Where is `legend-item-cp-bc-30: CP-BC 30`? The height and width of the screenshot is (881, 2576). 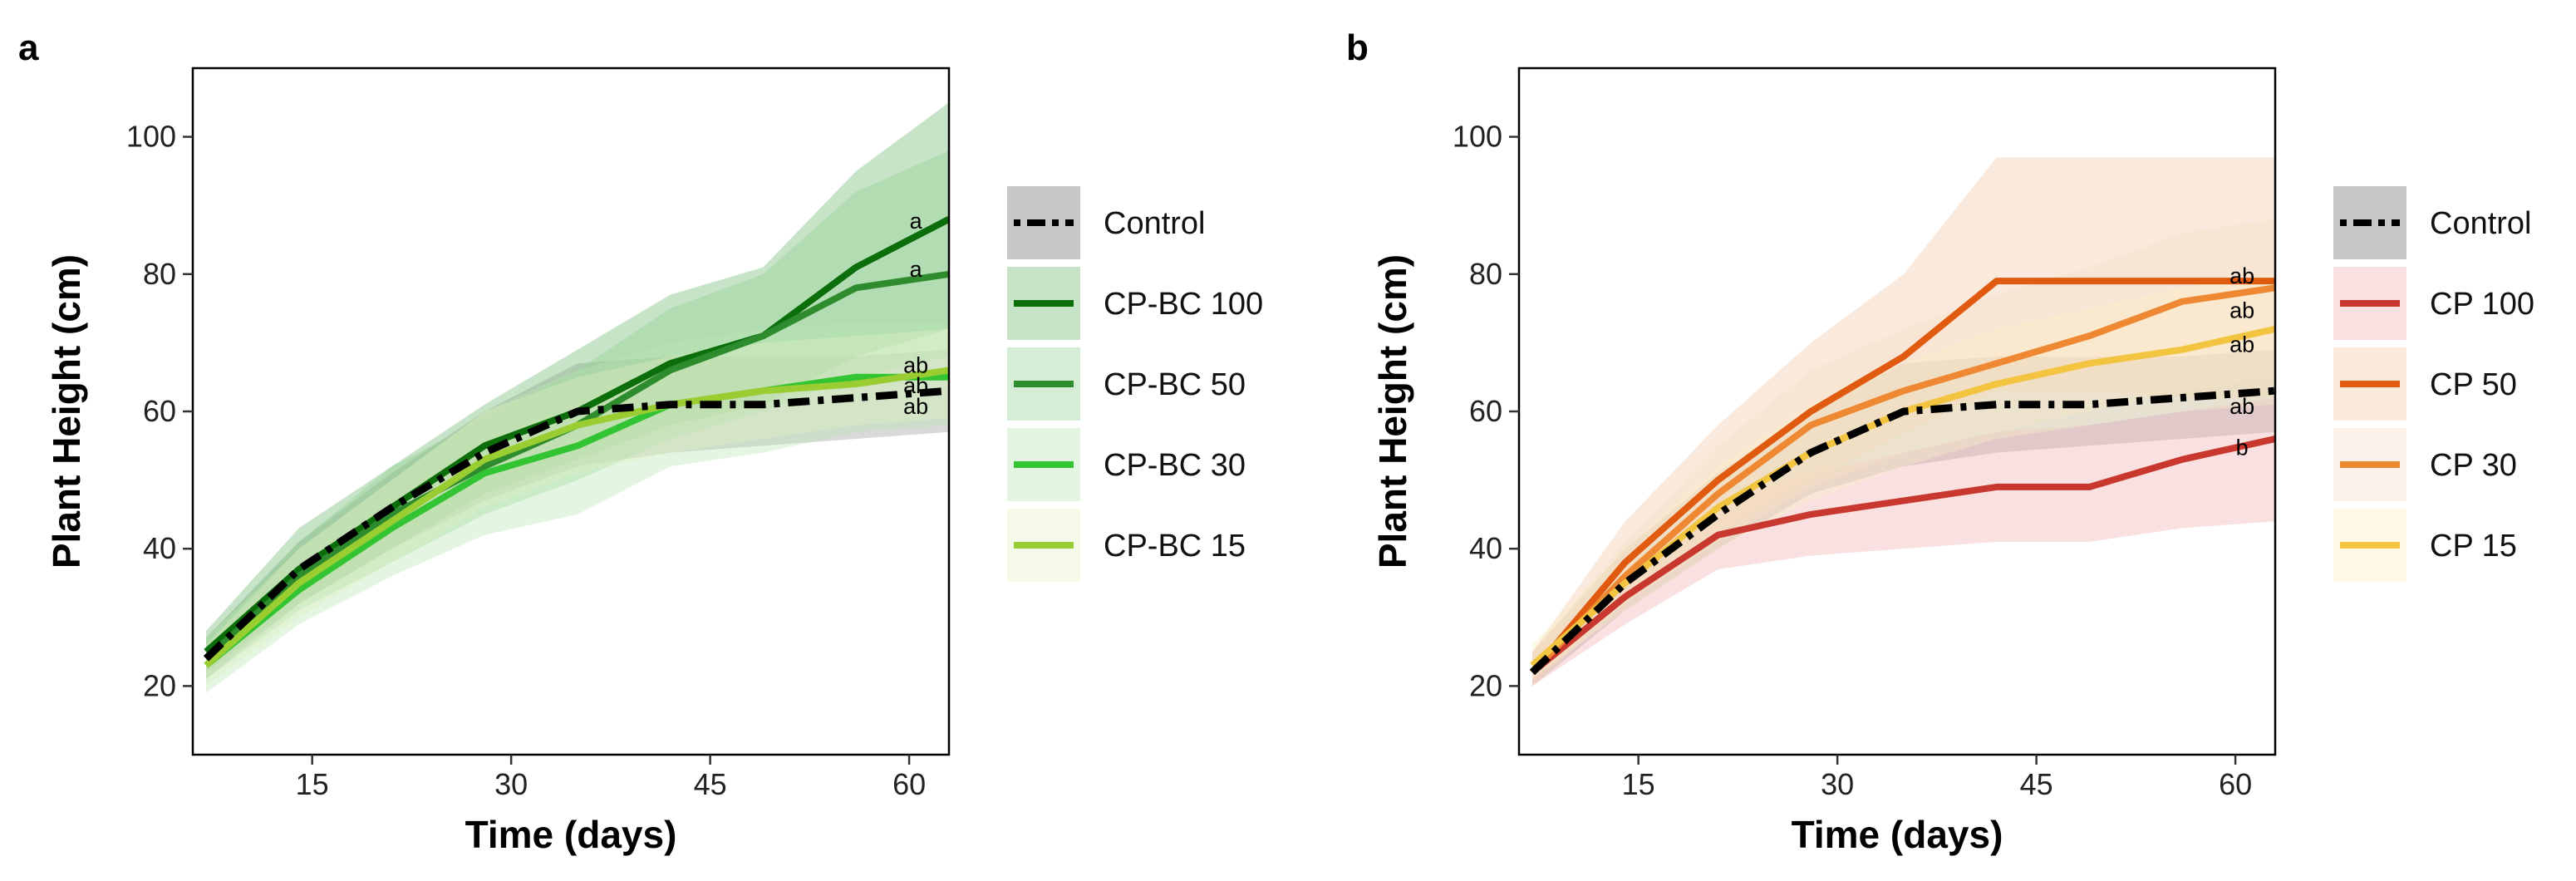
legend-item-cp-bc-30: CP-BC 30 is located at coordinates (1126, 465).